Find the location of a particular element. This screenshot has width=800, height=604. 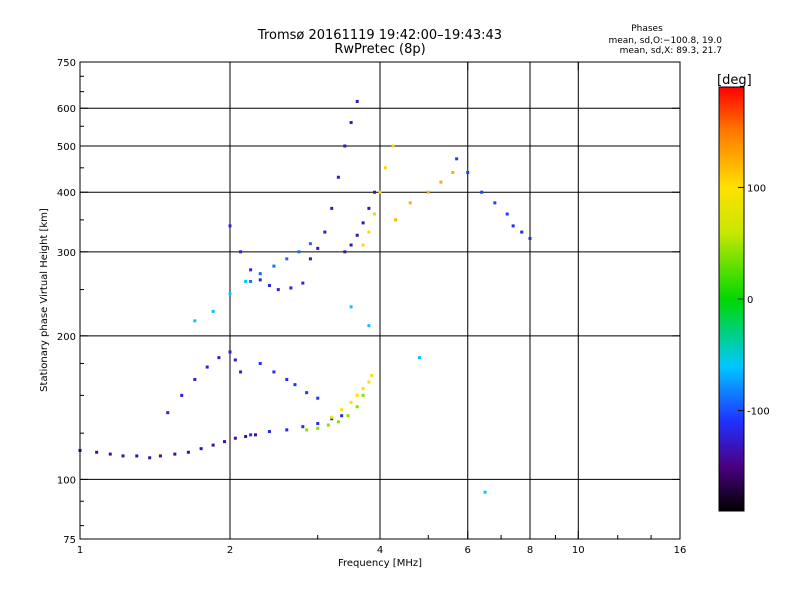

chart-subtitle: RwPretec (8p) is located at coordinates (379, 49).